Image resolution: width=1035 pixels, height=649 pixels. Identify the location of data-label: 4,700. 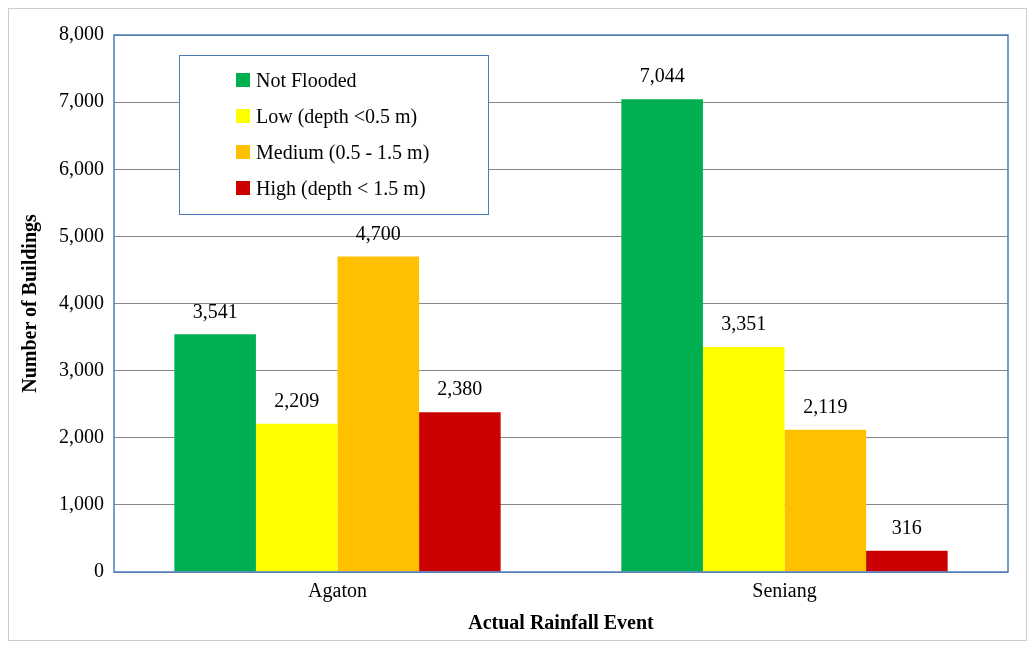
(378, 232).